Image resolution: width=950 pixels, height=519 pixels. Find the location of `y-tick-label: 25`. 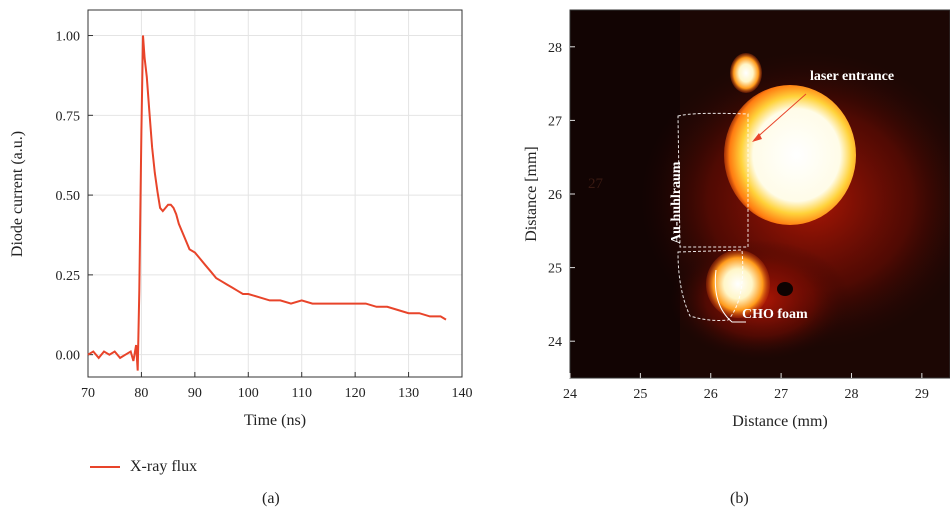

y-tick-label: 25 is located at coordinates (555, 269).